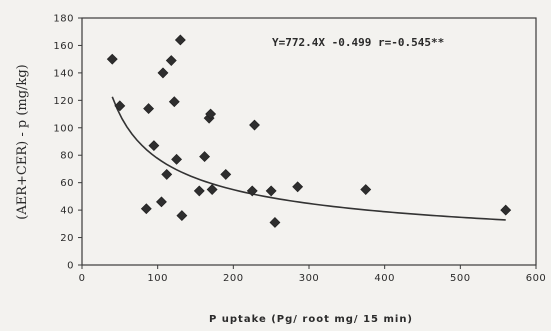 This screenshot has height=331, width=551. I want to click on x-tick-label: 200, so click(233, 278).